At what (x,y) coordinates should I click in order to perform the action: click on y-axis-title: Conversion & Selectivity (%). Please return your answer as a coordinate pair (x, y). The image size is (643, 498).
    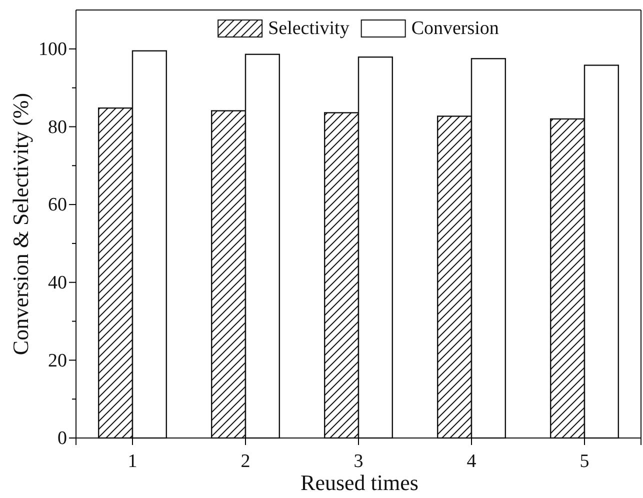
    Looking at the image, I should click on (20, 224).